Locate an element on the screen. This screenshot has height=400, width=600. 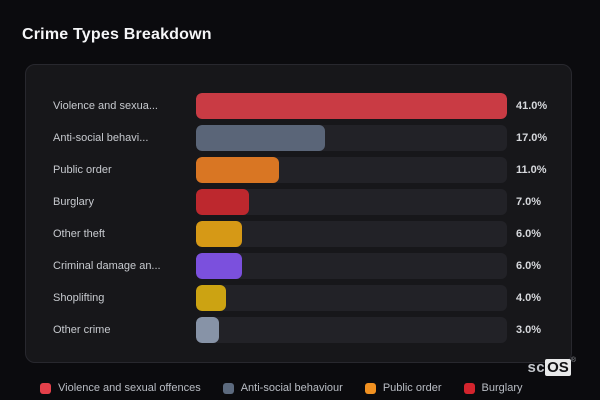
category-label: Burglary is located at coordinates (73, 202).